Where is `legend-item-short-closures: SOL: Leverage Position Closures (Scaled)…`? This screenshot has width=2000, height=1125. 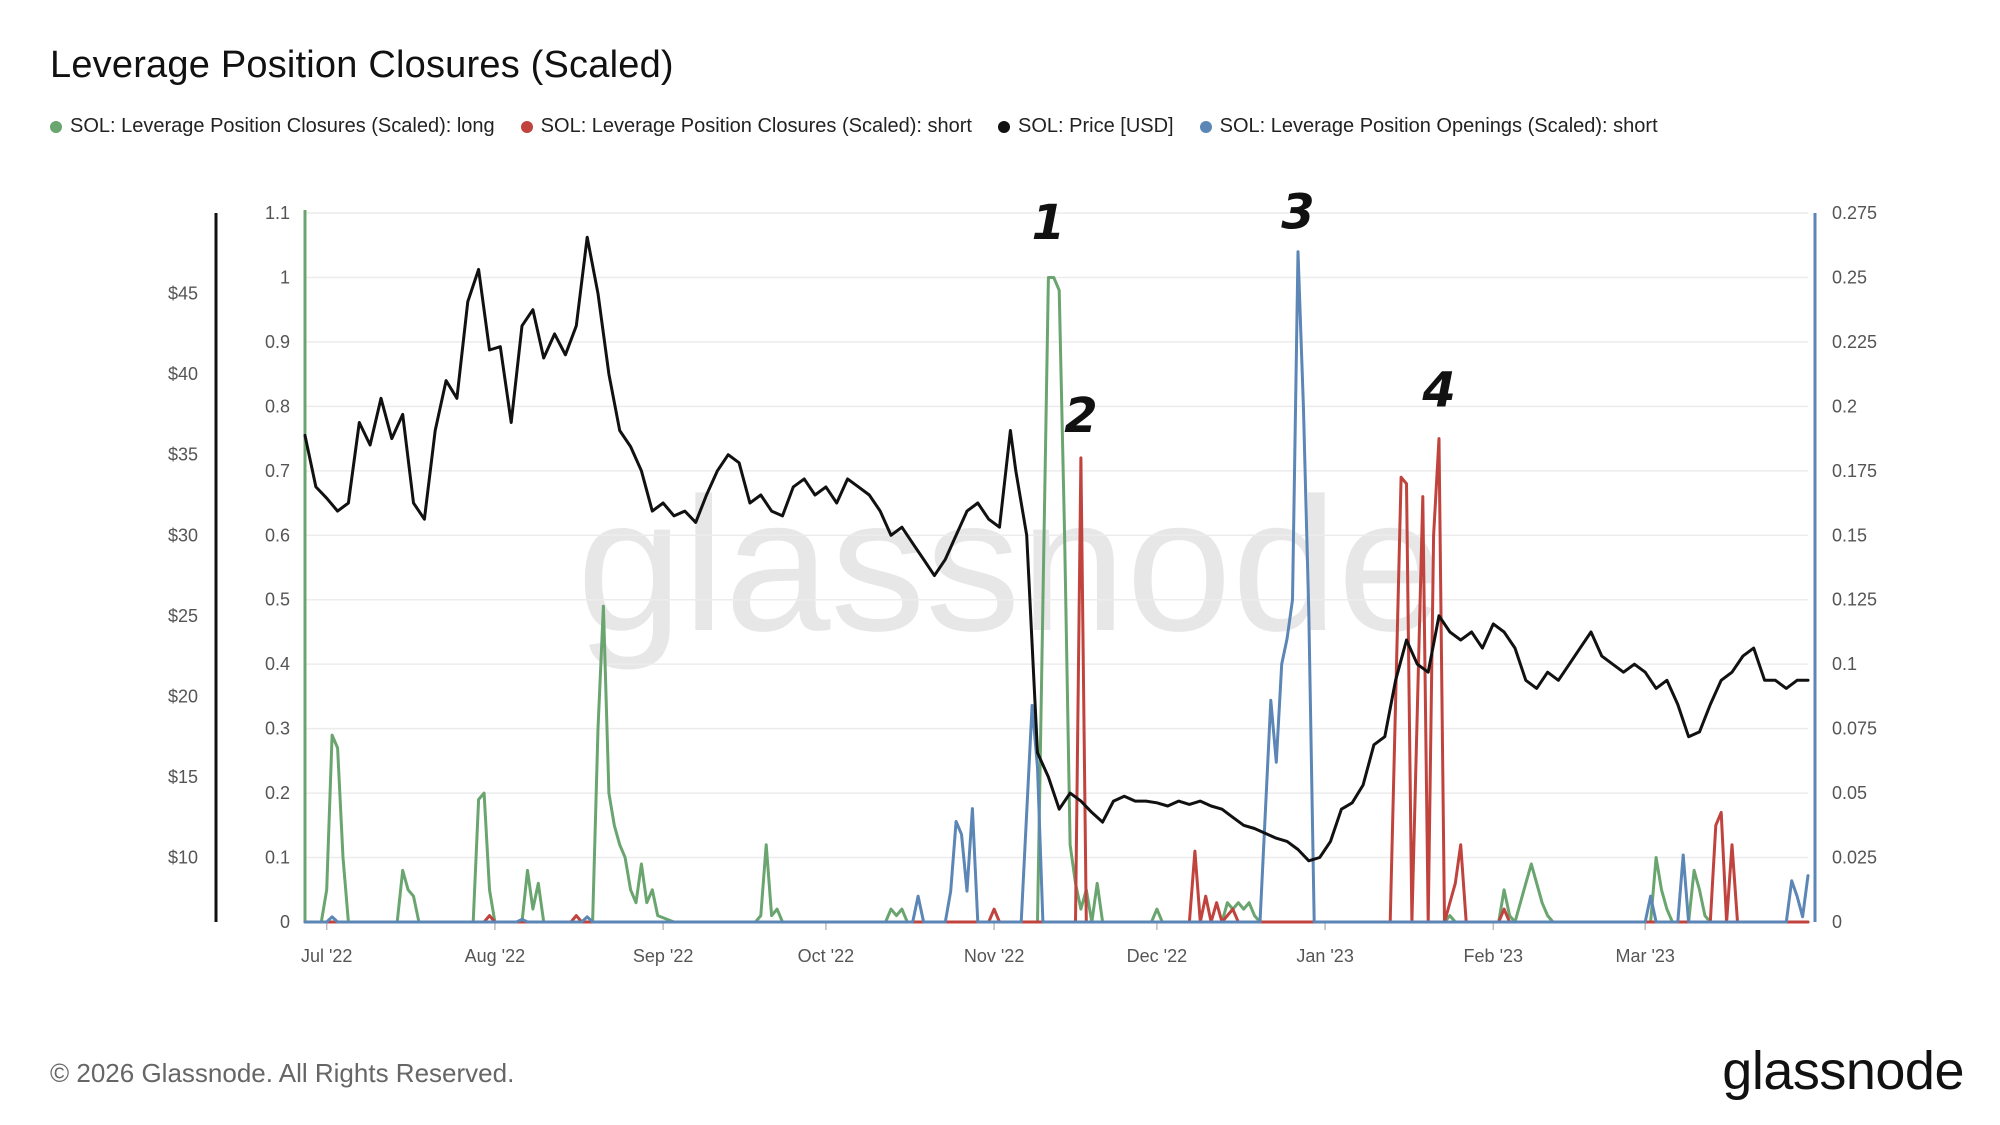 legend-item-short-closures: SOL: Leverage Position Closures (Scaled)… is located at coordinates (746, 126).